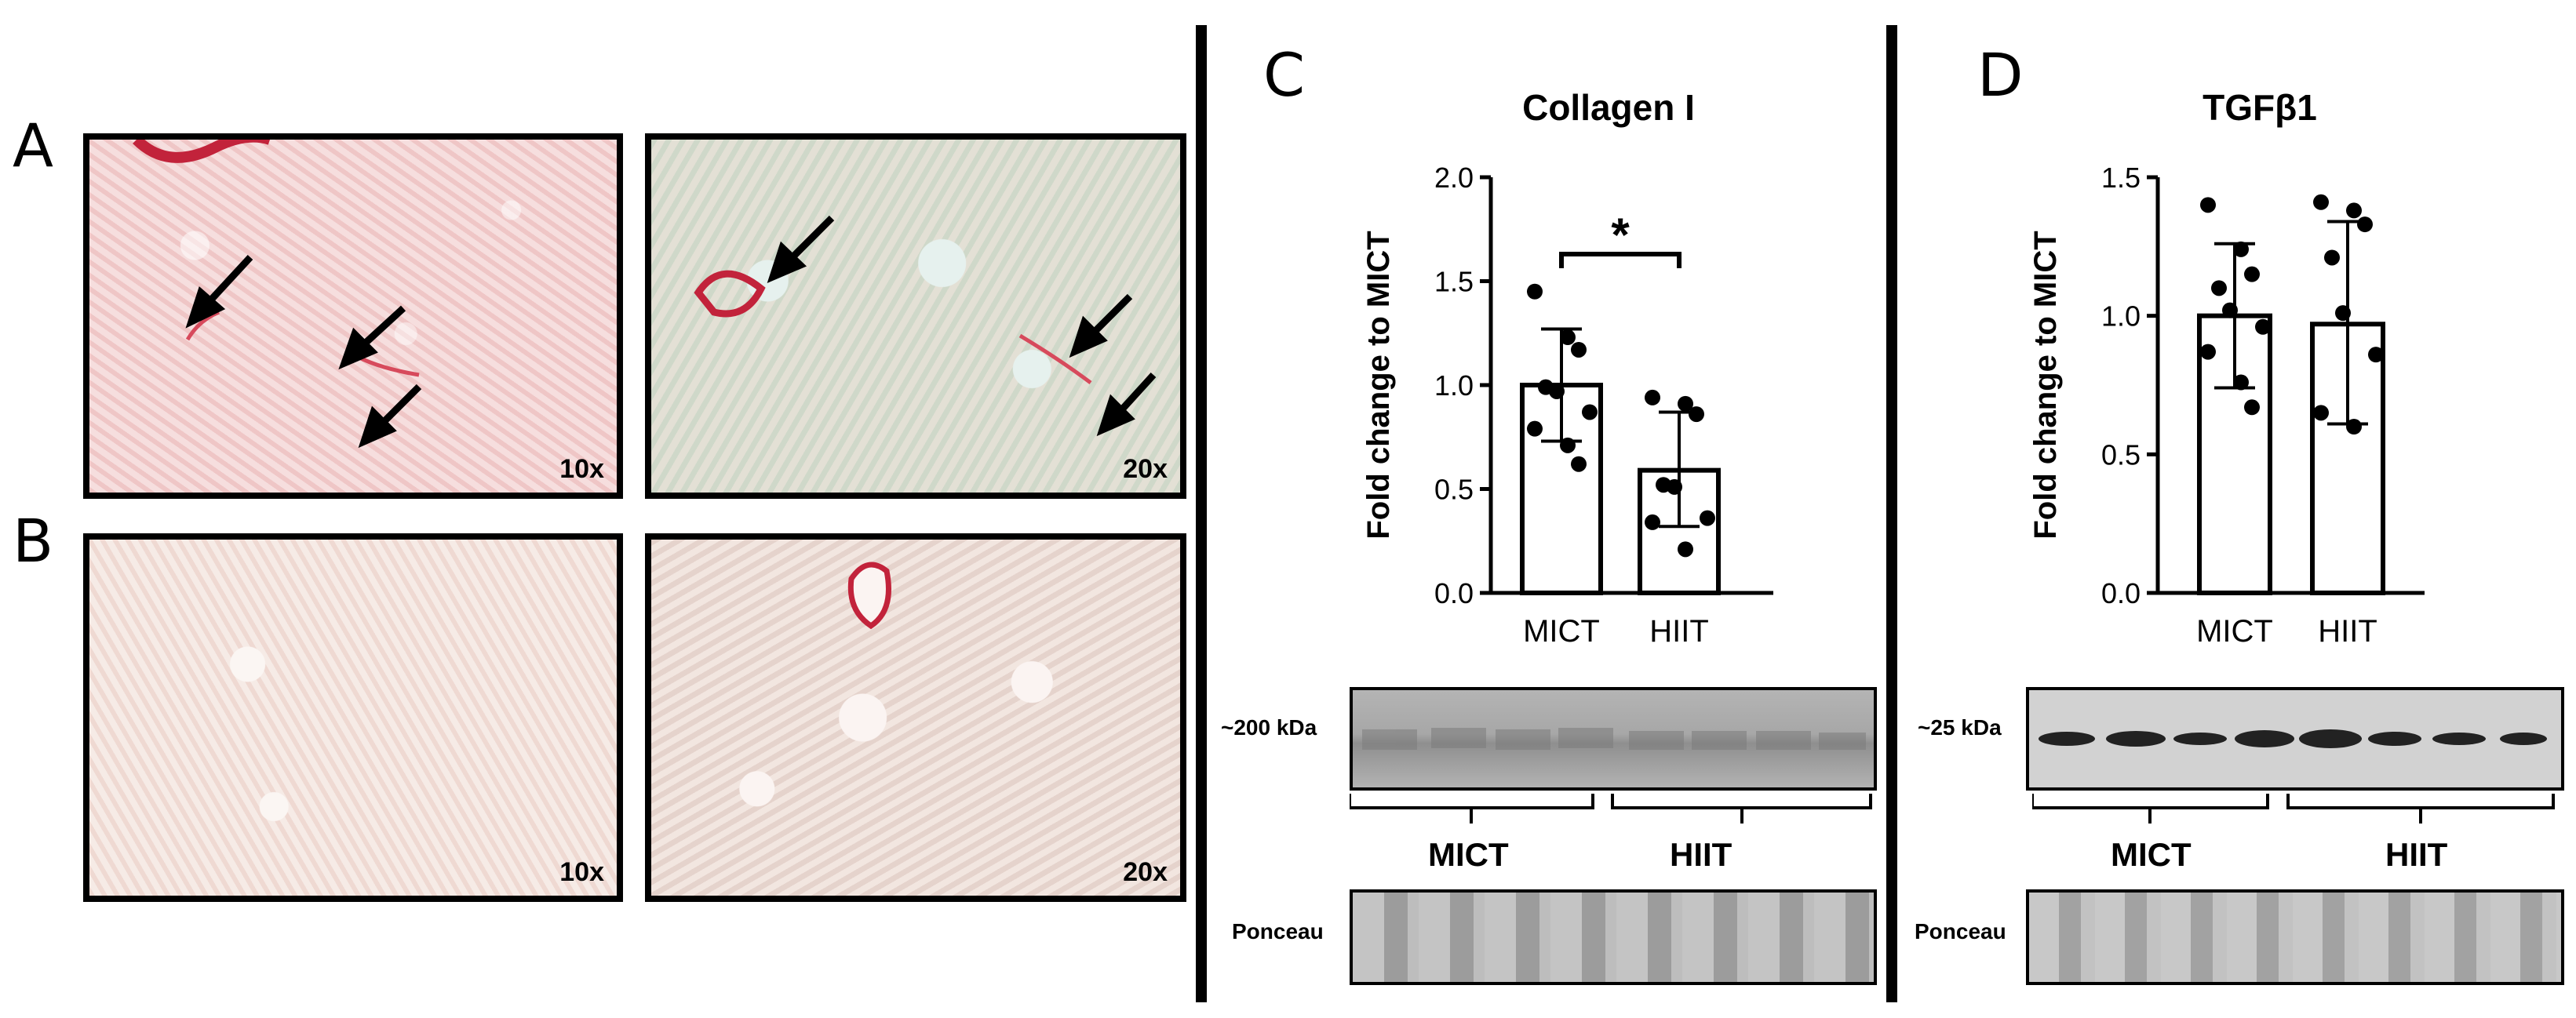 The image size is (2576, 1018). I want to click on tgfb-bar-chart: Fold change to MICT 0.0 0.5 1.0 1.5 MICT HIIT, so click(2226, 405).